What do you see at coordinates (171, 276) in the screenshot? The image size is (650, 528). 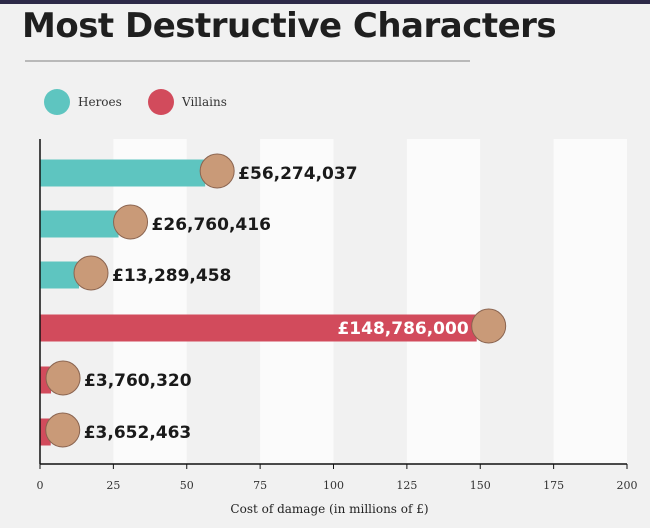 I see `value-label: £13,289,458` at bounding box center [171, 276].